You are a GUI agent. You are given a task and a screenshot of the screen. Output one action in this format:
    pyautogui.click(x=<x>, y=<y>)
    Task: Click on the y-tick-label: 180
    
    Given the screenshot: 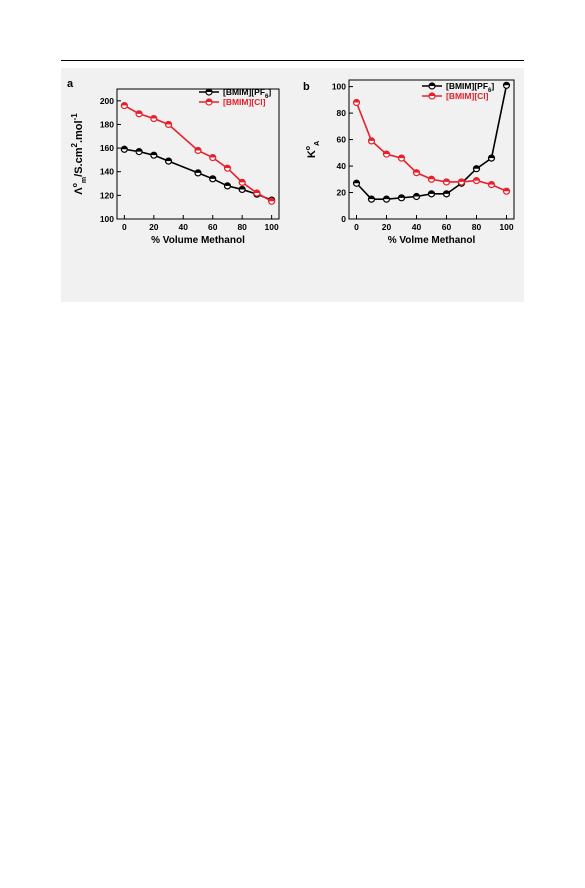 What is the action you would take?
    pyautogui.click(x=107, y=124)
    